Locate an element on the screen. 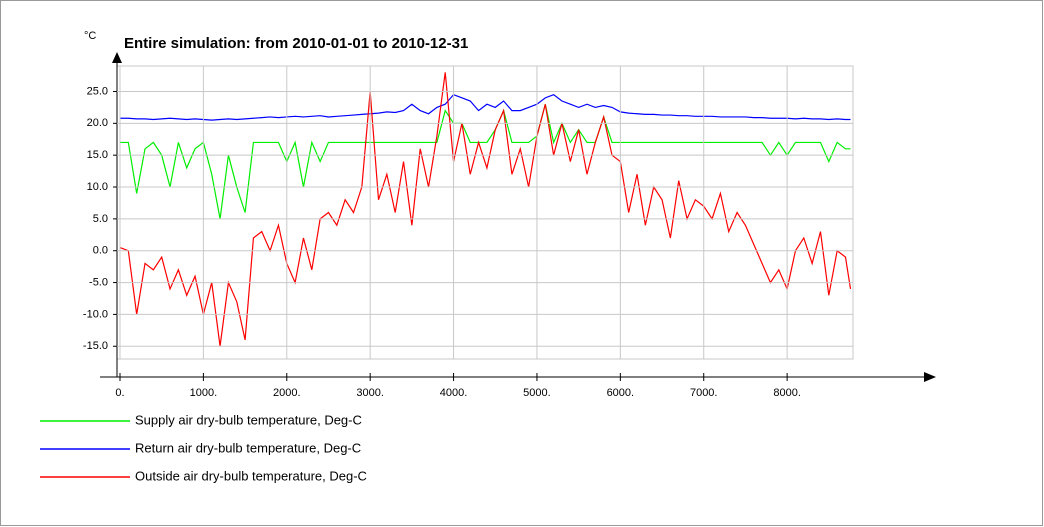 The image size is (1044, 527). y-tick-label: -10.0 is located at coordinates (95, 314).